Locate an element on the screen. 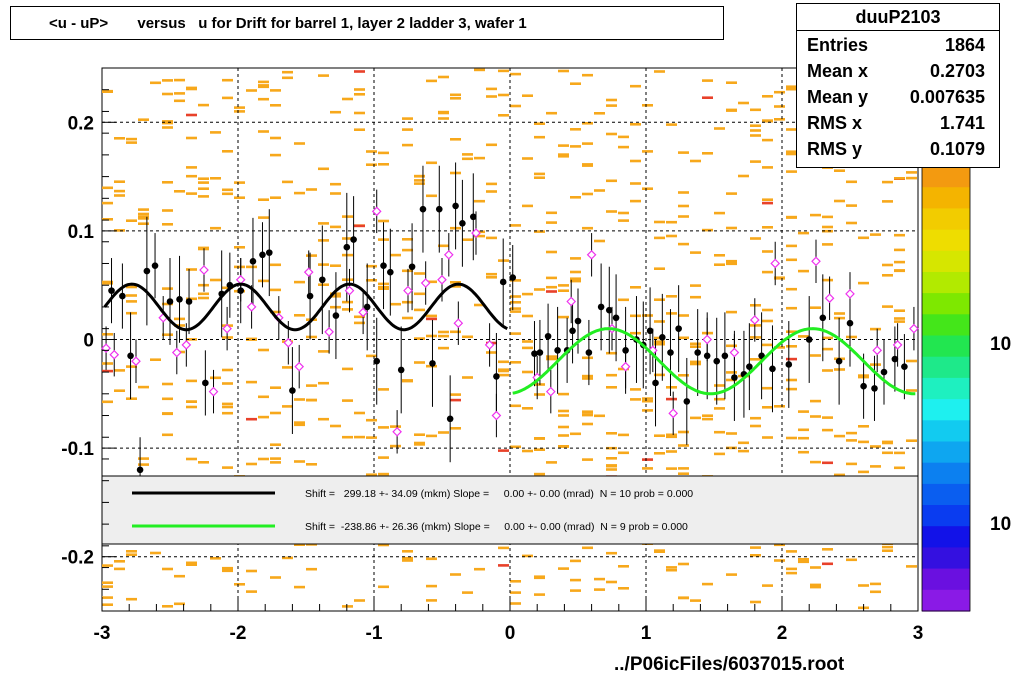 The height and width of the screenshot is (680, 1020). legend-box is located at coordinates (510, 510).